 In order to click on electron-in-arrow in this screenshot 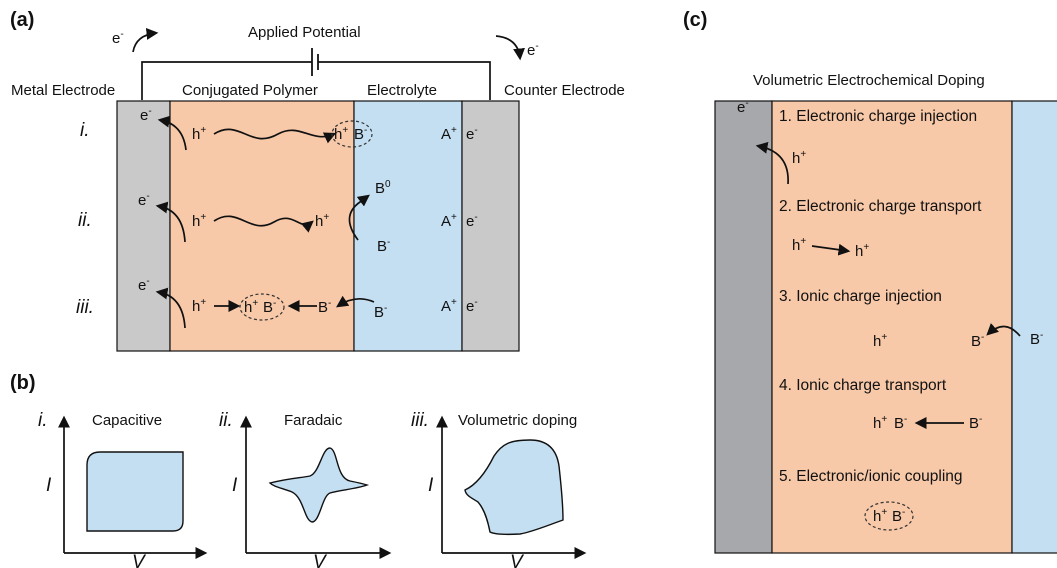, I will do `click(510, 48)`.